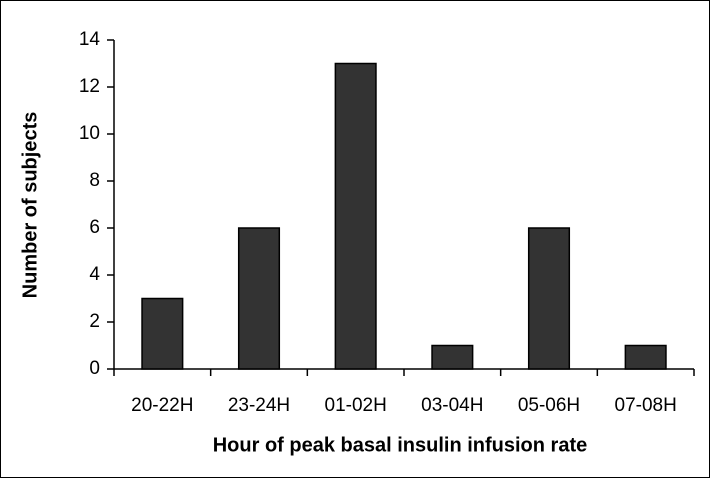  Describe the element at coordinates (89, 133) in the screenshot. I see `y-tick-label: 10` at that location.